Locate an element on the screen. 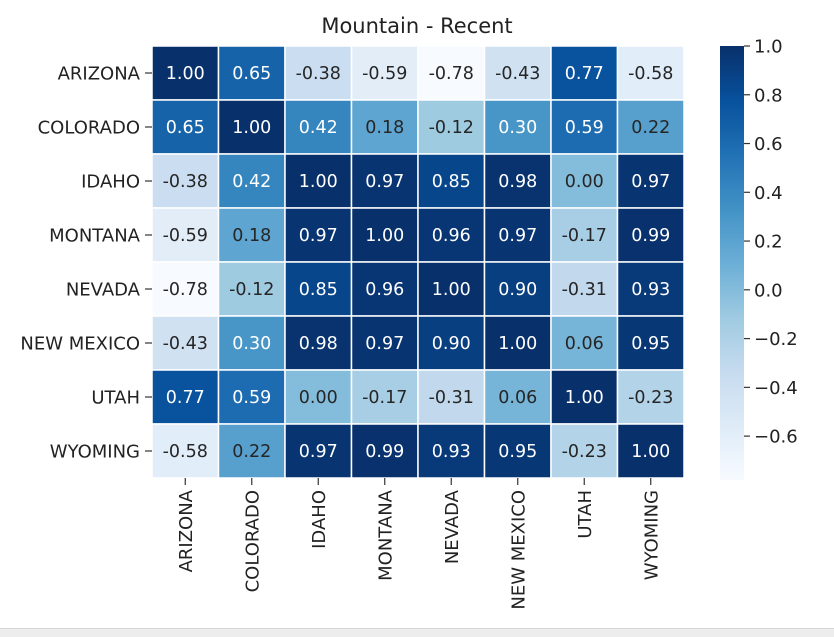  window-bottom-edge is located at coordinates (417, 632).